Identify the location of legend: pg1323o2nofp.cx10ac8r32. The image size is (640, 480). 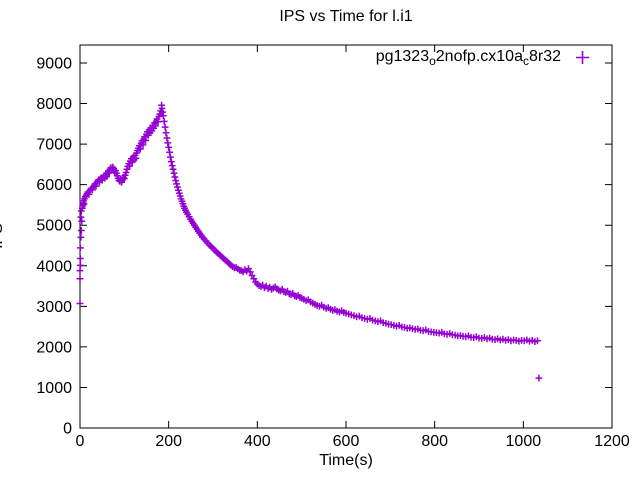
(482, 58).